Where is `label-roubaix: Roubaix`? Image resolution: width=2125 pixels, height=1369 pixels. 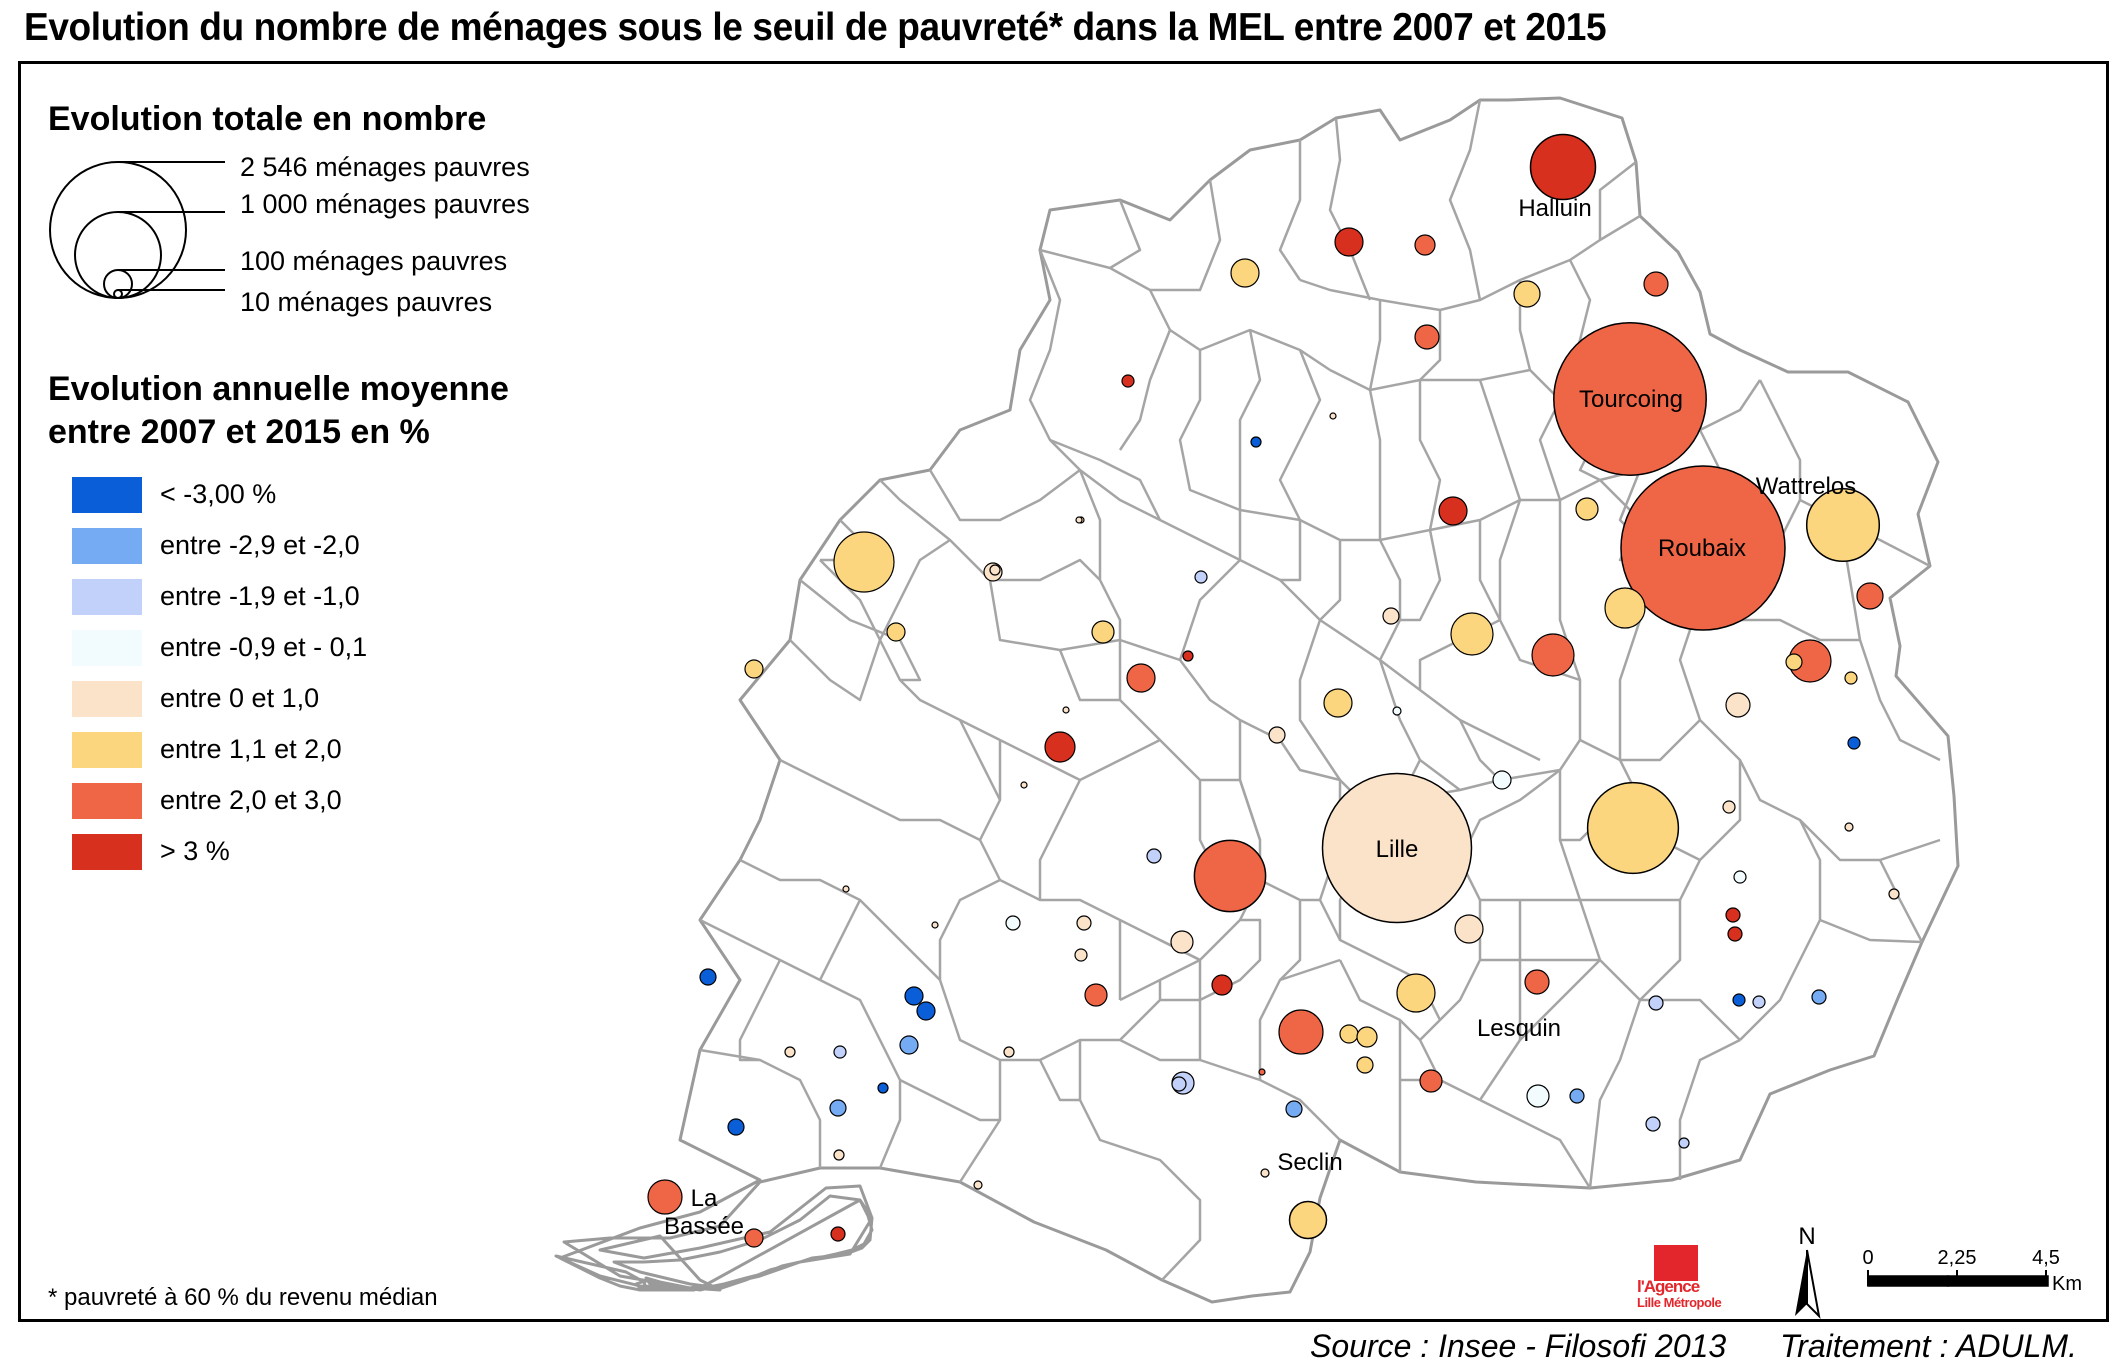
label-roubaix: Roubaix is located at coordinates (1702, 548).